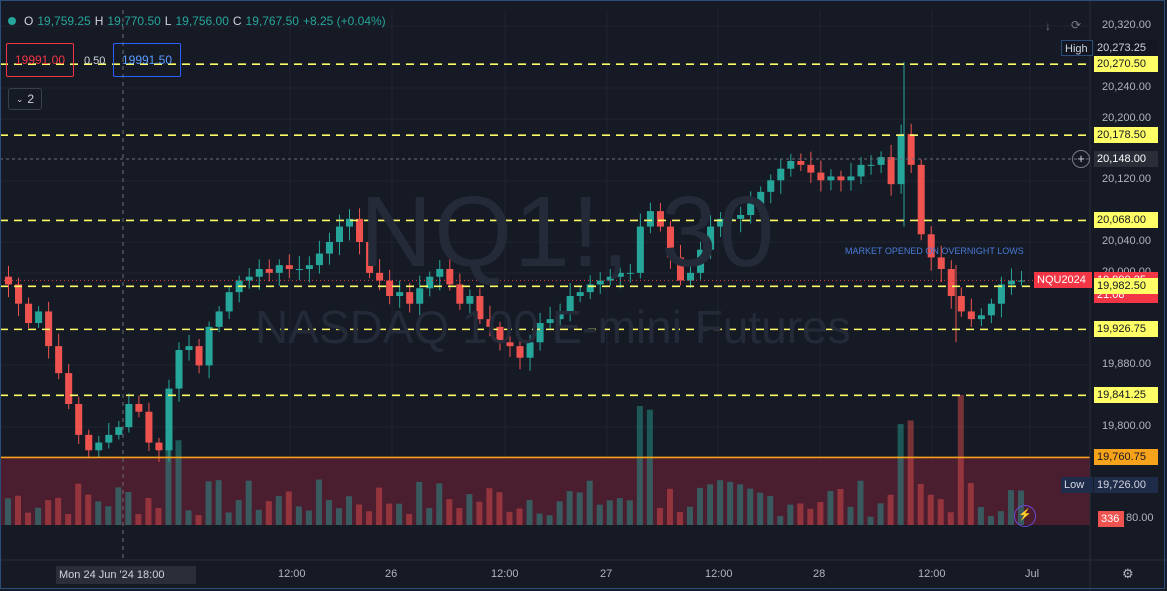 This screenshot has height=591, width=1167. What do you see at coordinates (99, 21) in the screenshot?
I see `high-label: H` at bounding box center [99, 21].